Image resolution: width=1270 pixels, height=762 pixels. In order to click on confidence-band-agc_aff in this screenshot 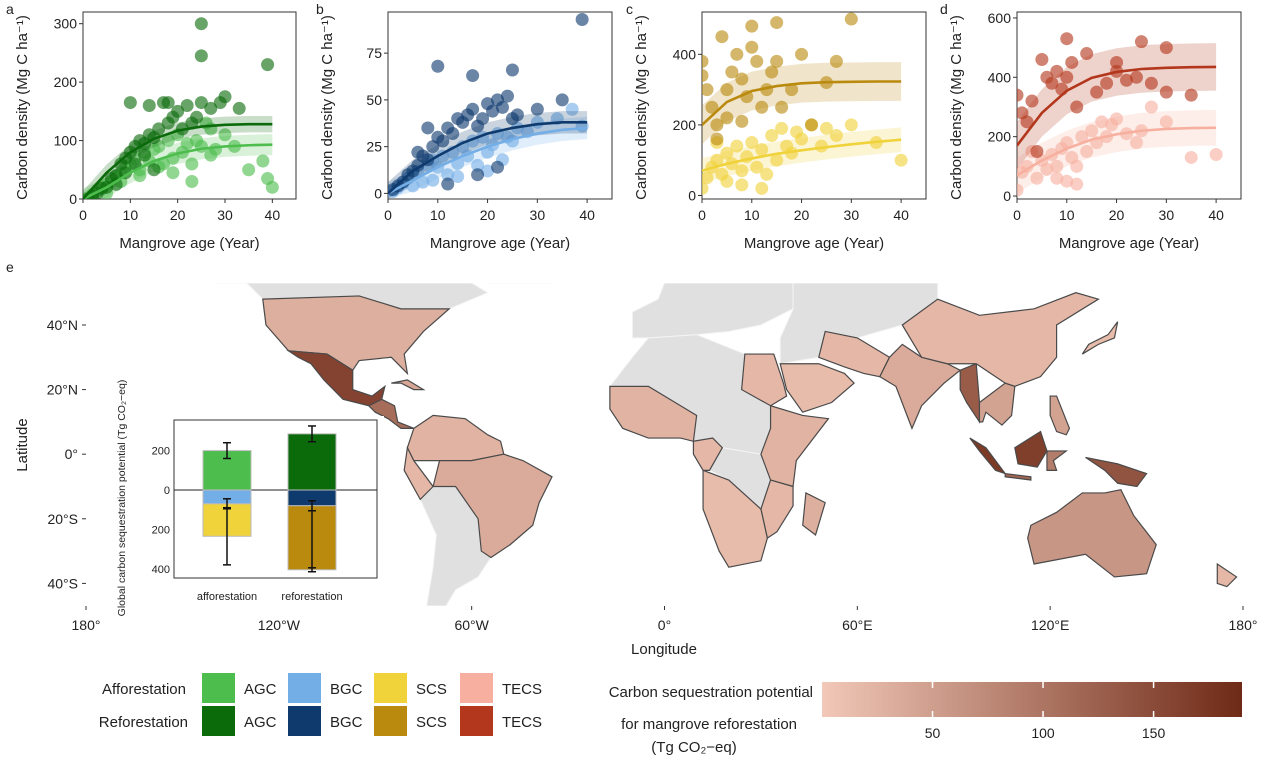, I will do `click(178, 166)`.